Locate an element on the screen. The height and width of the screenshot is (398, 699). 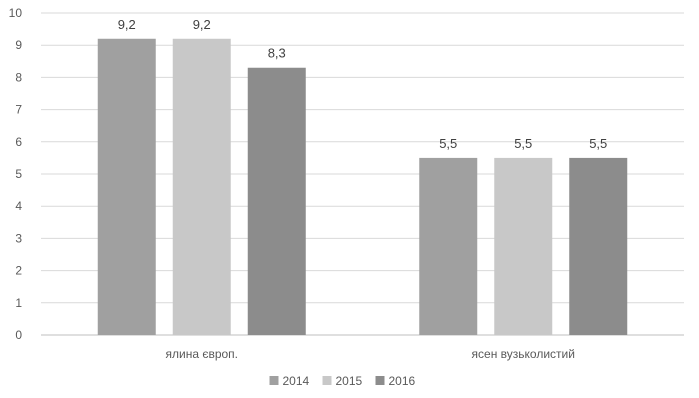
legend: 2014 2015 2016 is located at coordinates (342, 381).